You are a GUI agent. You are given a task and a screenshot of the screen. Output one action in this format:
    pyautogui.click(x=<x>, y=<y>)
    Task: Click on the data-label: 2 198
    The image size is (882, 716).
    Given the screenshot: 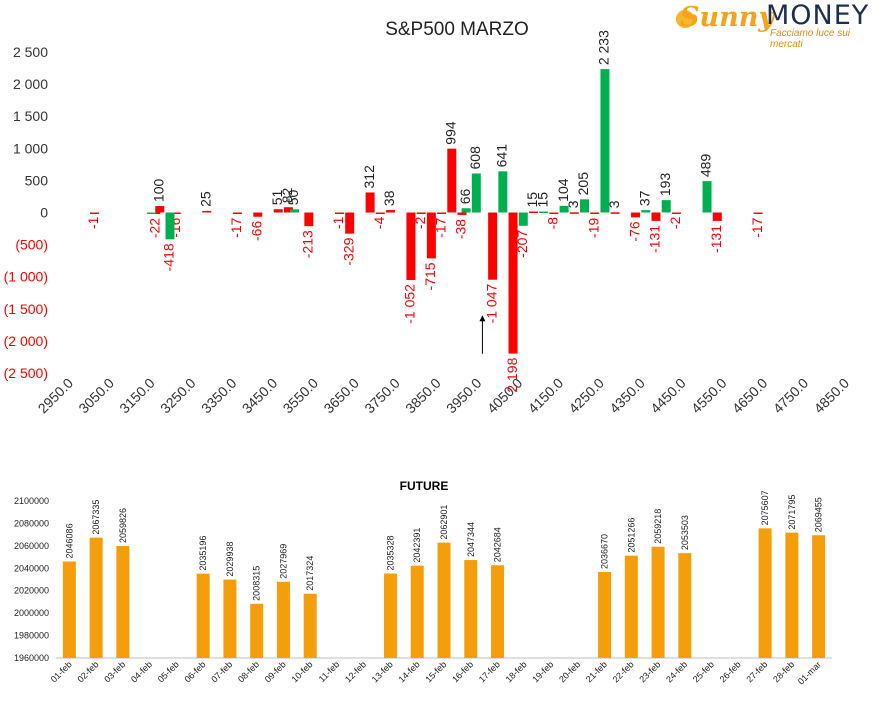 What is the action you would take?
    pyautogui.click(x=512, y=374)
    